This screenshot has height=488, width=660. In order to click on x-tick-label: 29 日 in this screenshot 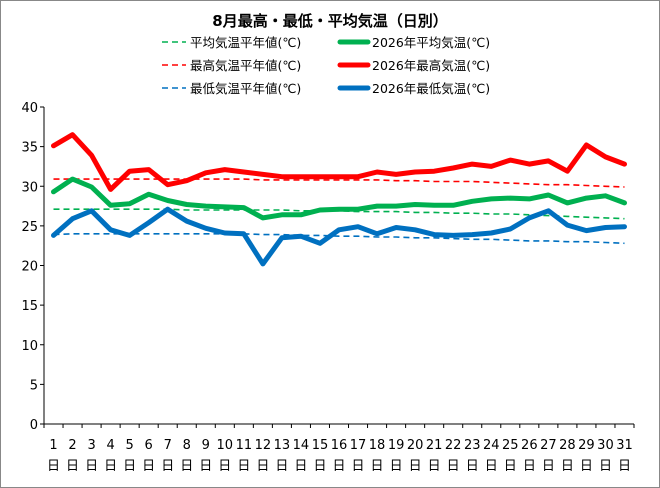, I will do `click(586, 456)`.